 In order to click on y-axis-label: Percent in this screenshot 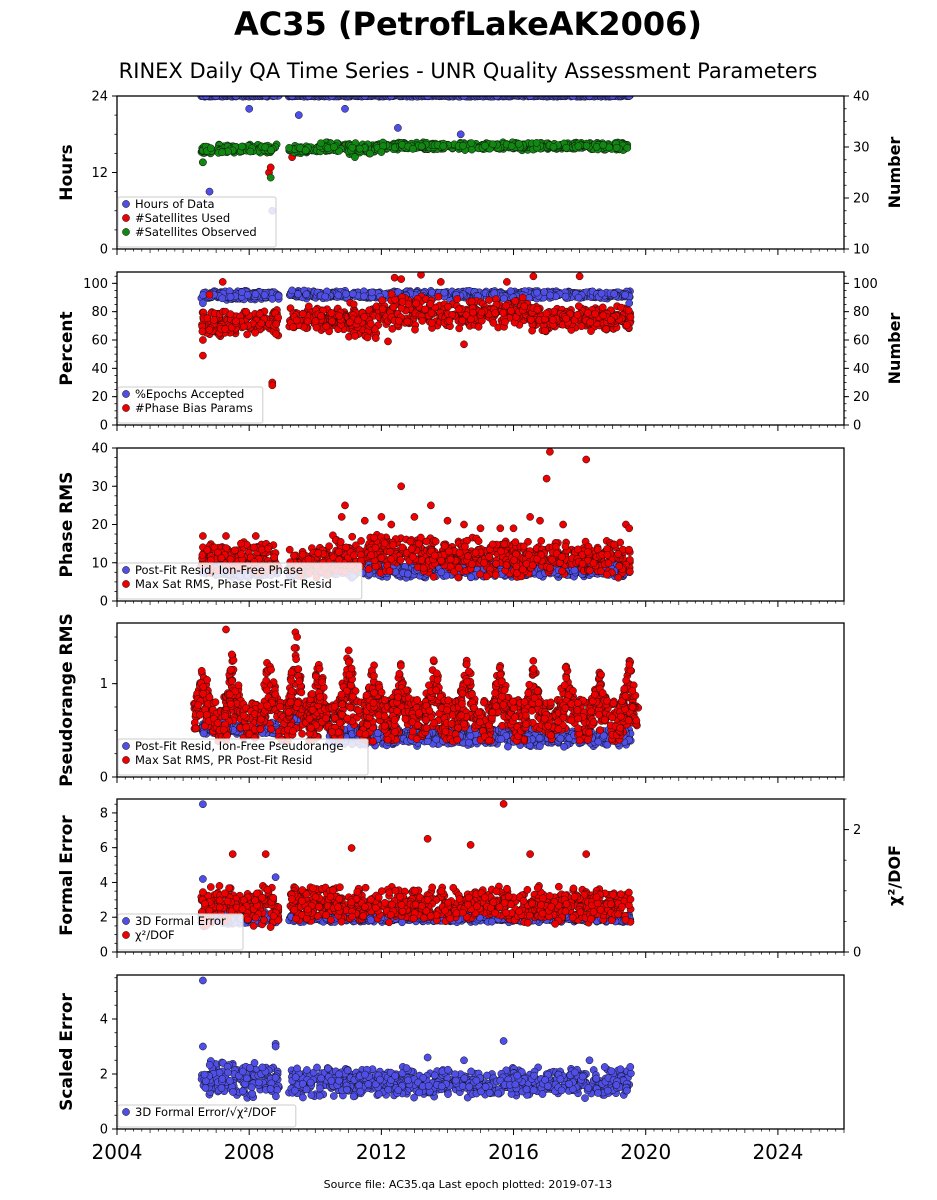, I will do `click(67, 348)`.